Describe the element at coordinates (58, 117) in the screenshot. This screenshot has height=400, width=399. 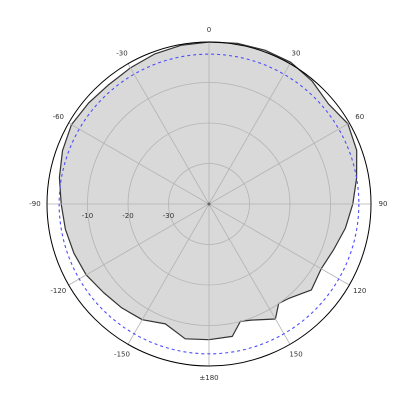
I see `angle-tick-label: -60` at that location.